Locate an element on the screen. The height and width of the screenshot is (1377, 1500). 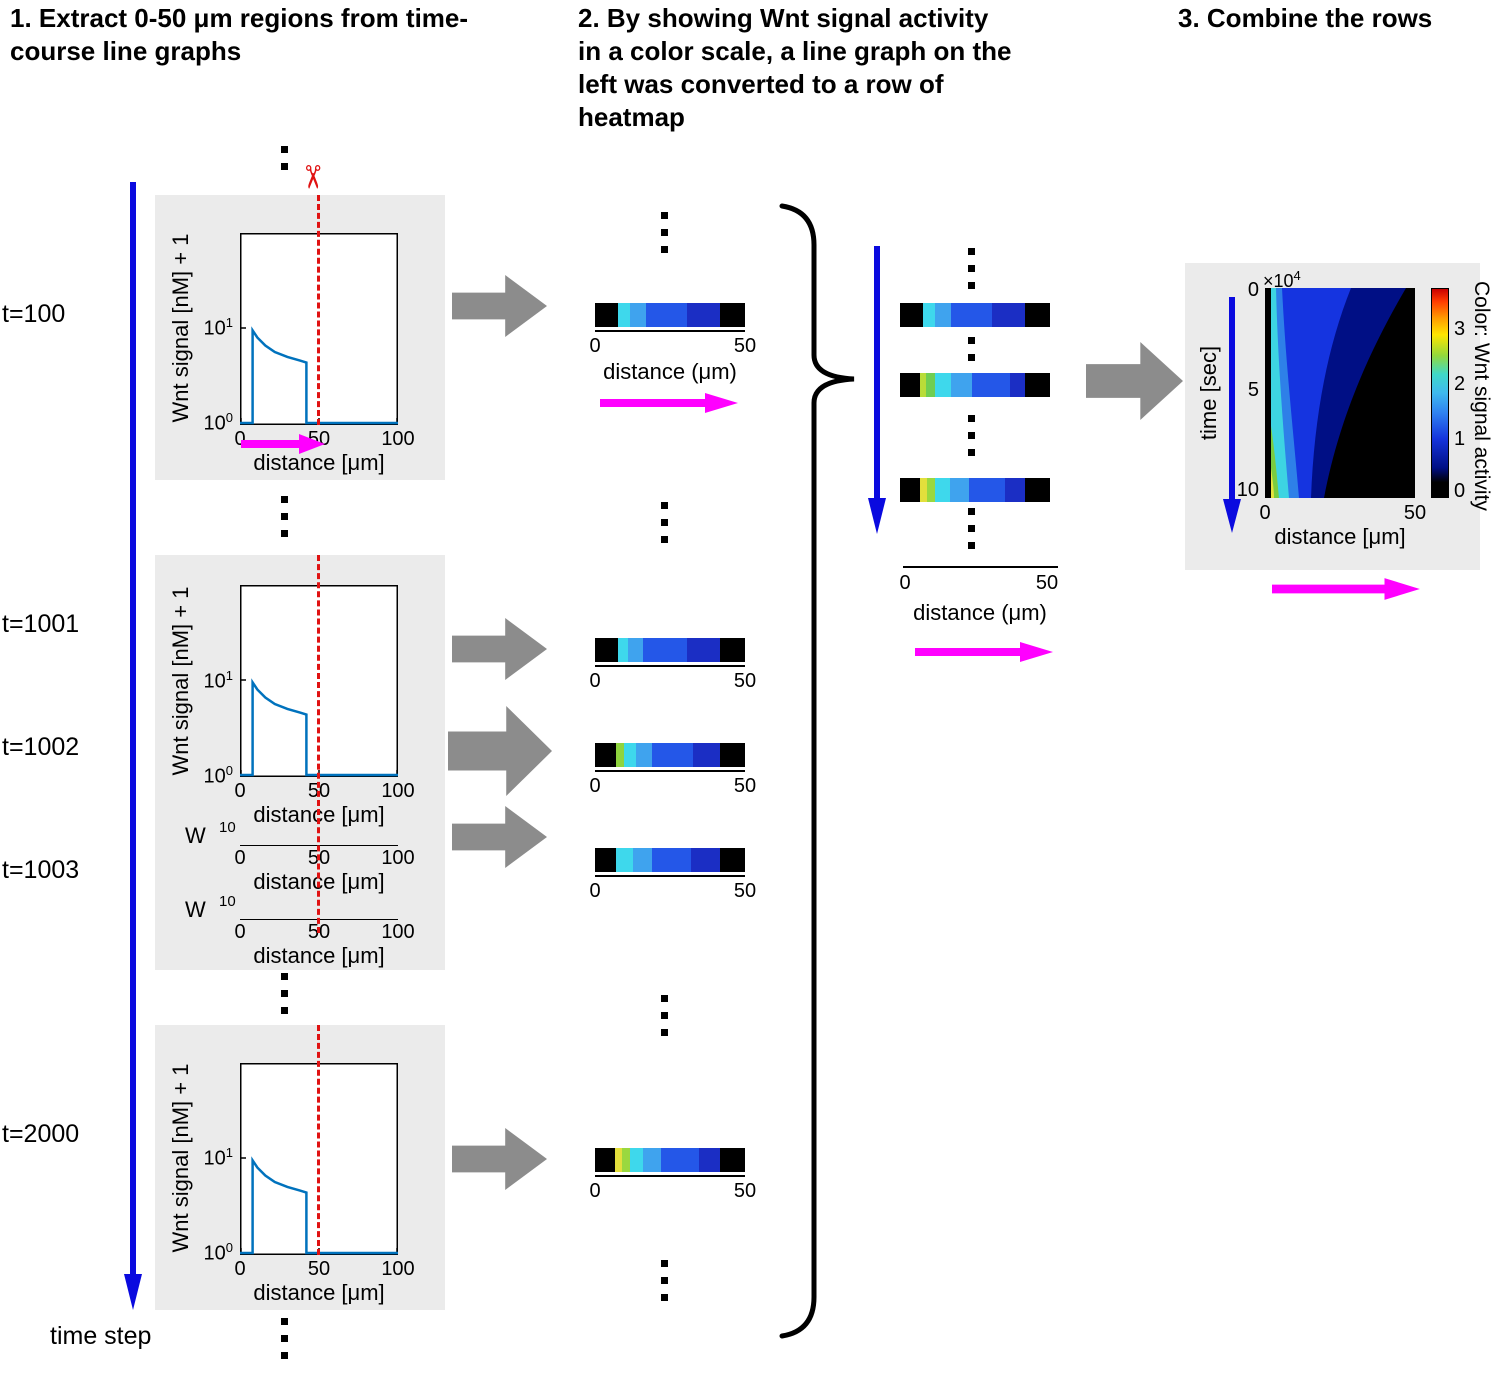
plot-xtick-0: 0 is located at coordinates (240, 1269).